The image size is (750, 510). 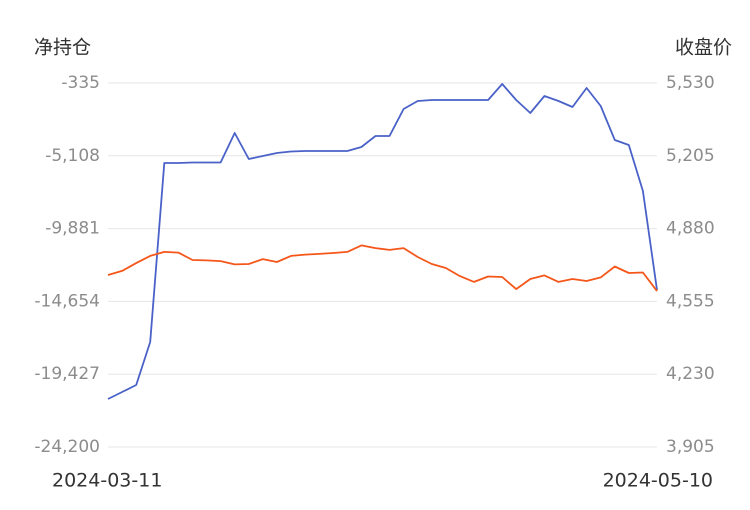 What do you see at coordinates (72, 229) in the screenshot?
I see `y-tick-label: -9,881` at bounding box center [72, 229].